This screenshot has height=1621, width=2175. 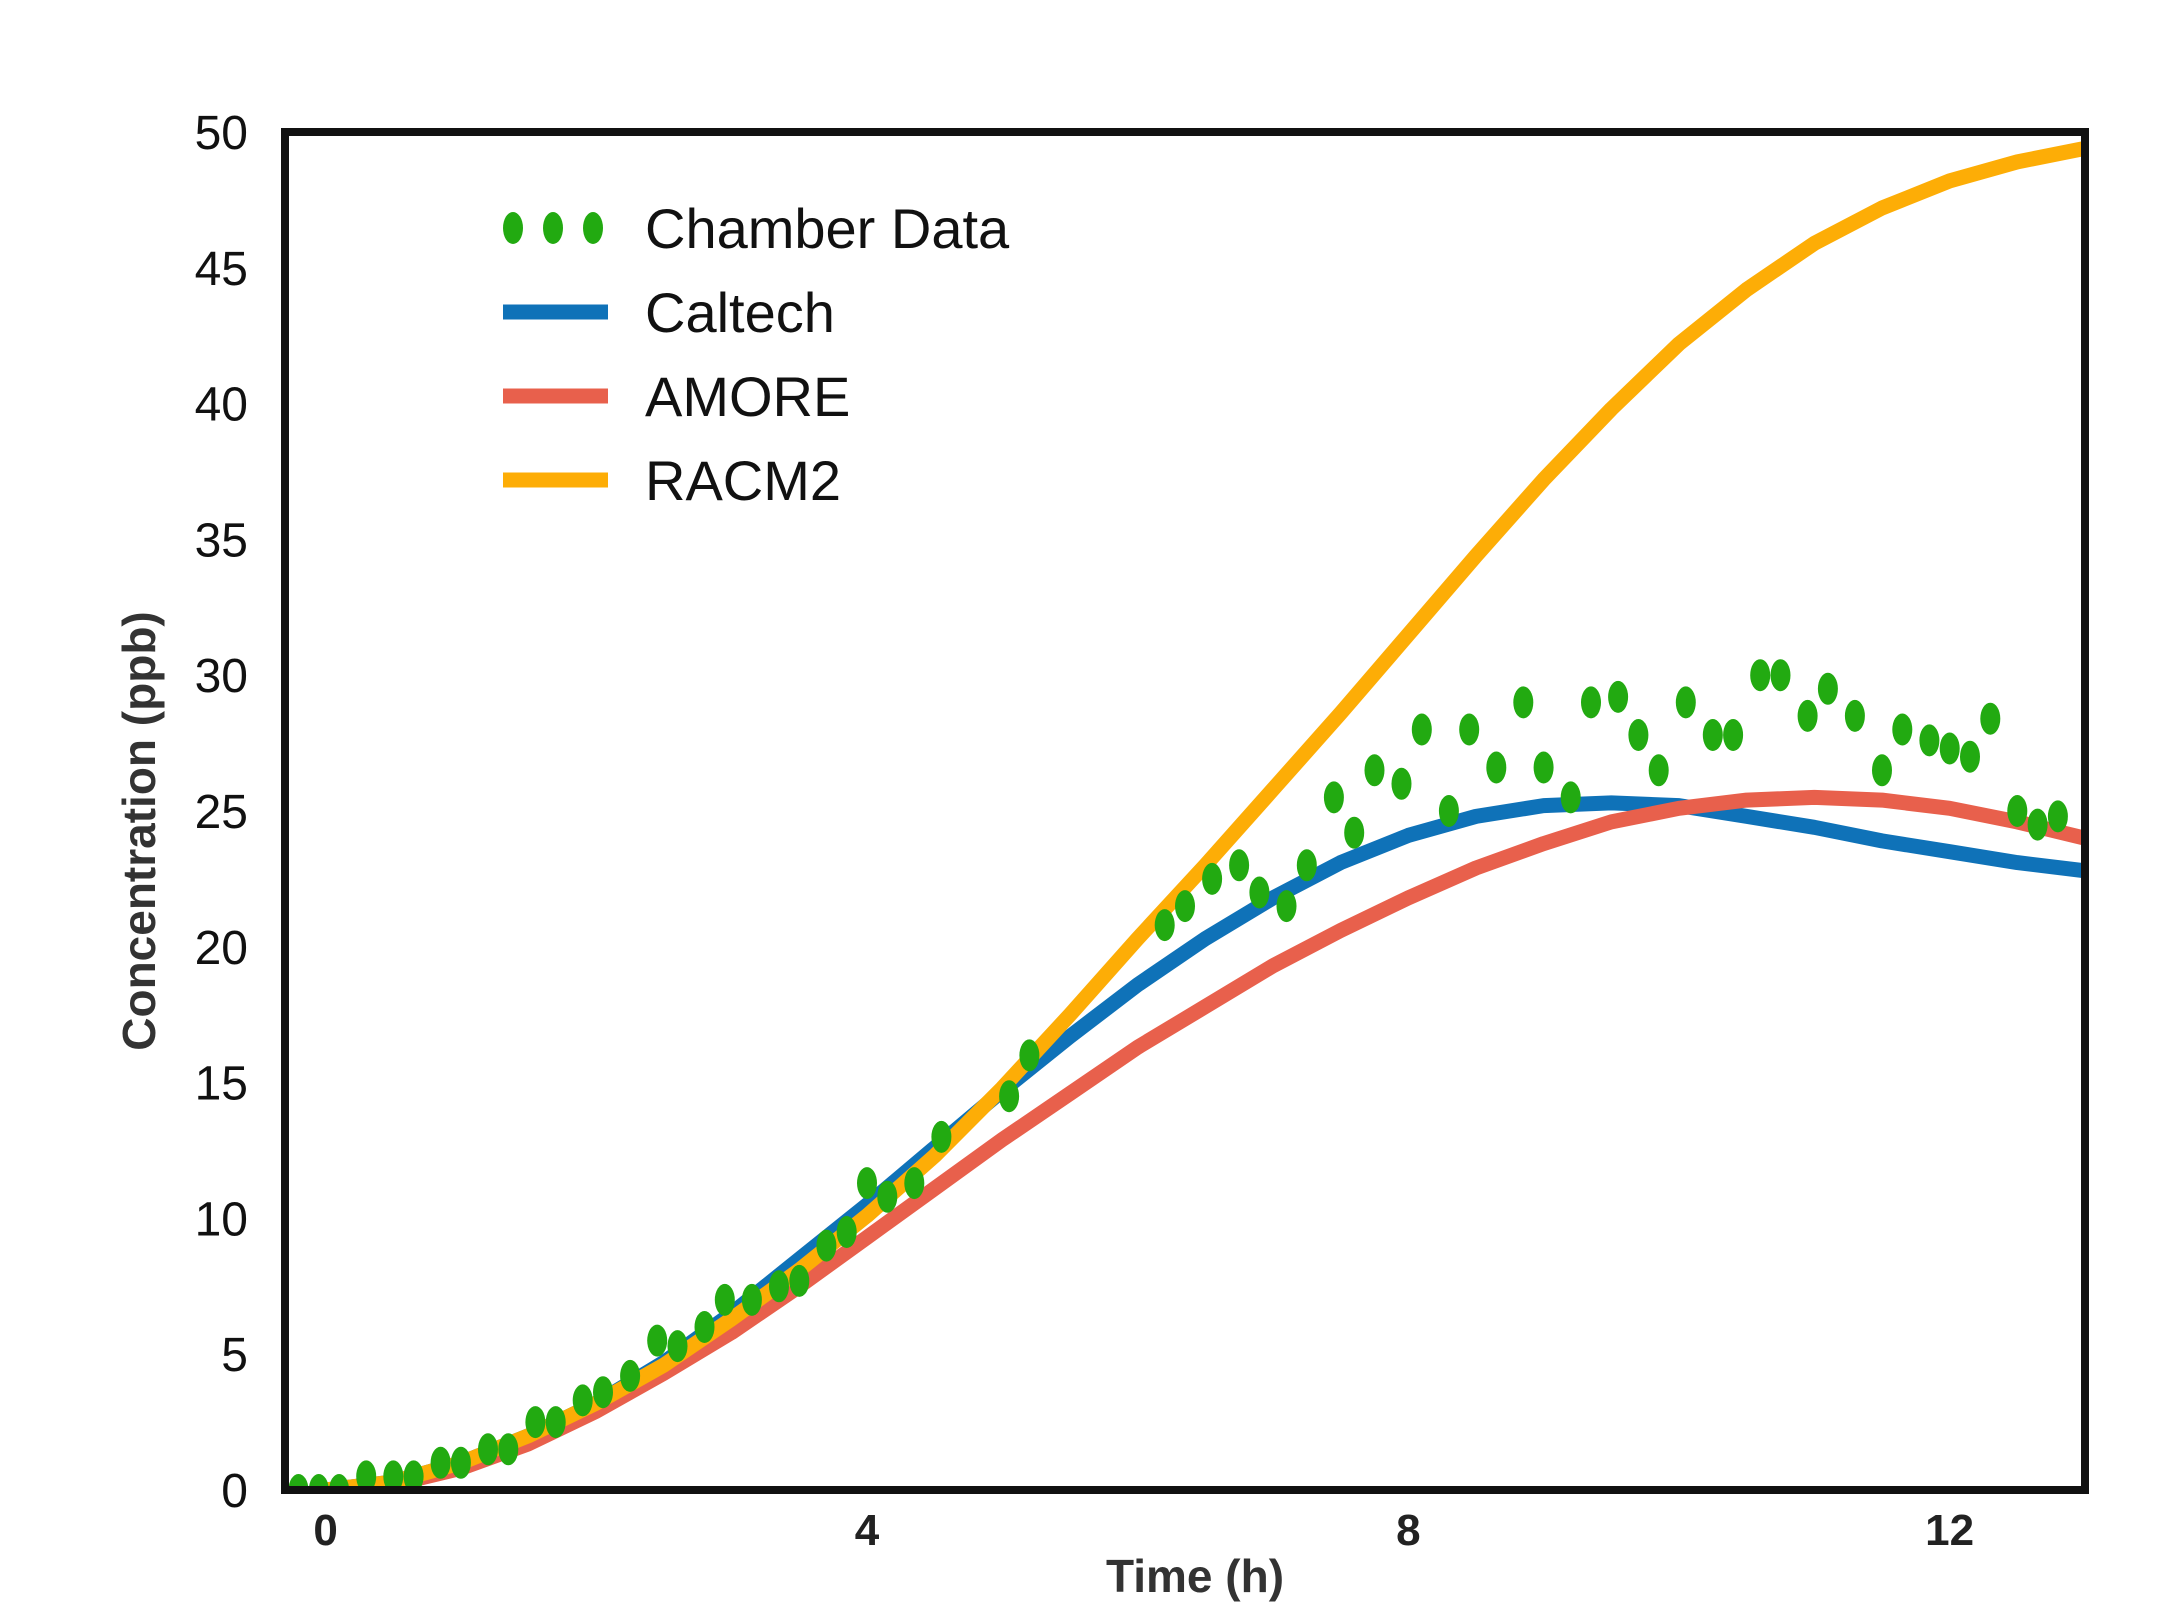 I want to click on legend-item-racm2: RACM2, so click(x=672, y=480).